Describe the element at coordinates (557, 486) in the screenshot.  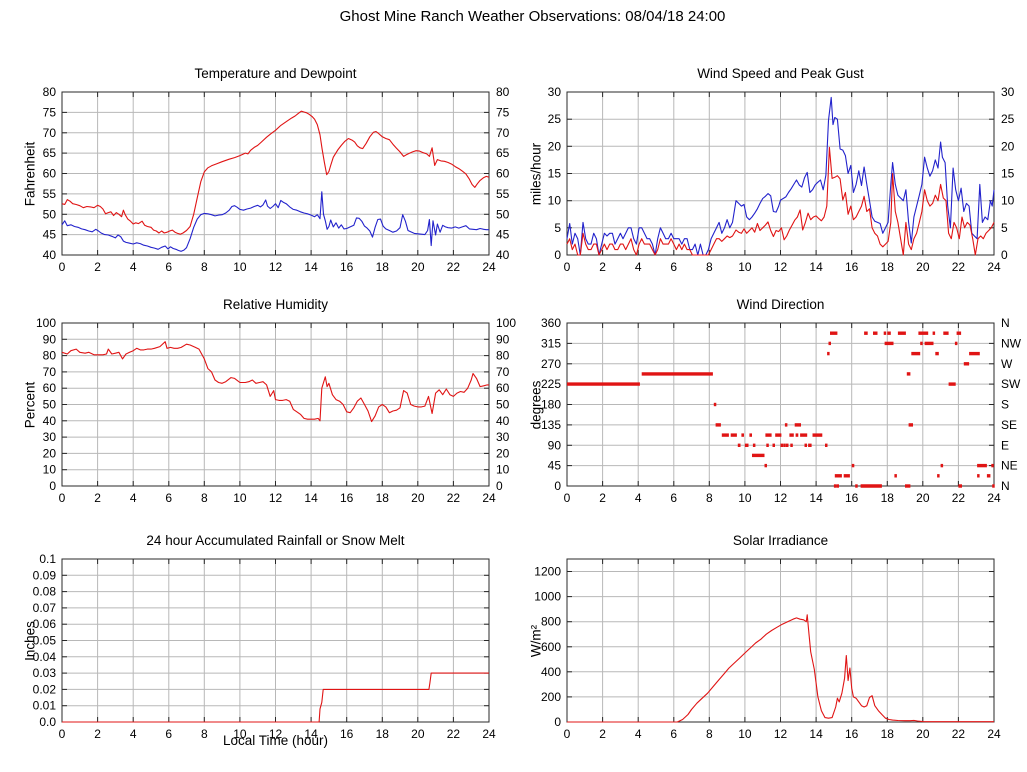
I see `y-tick-label: 0` at that location.